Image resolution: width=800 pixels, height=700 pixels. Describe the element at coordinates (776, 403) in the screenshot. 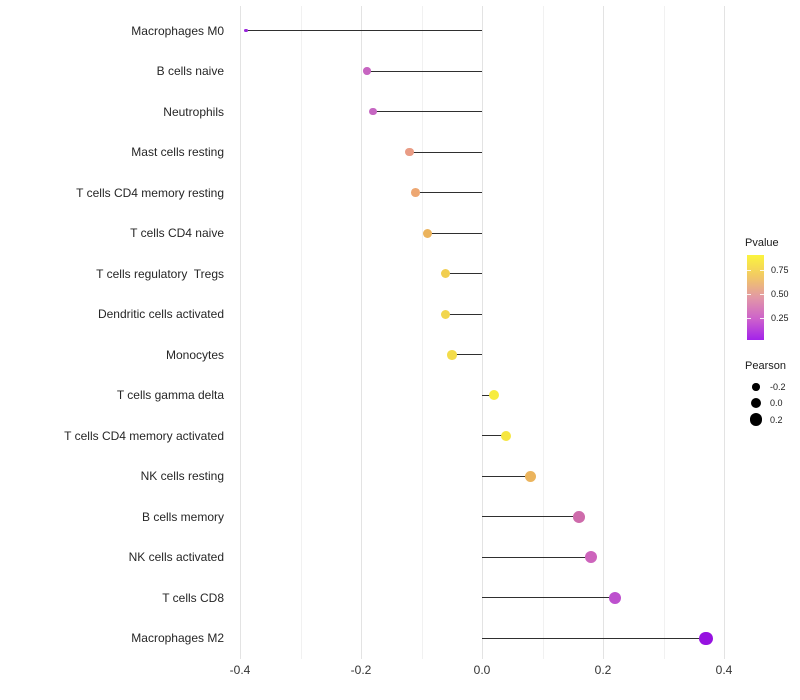

I see `pearson-key-label: 0.0` at that location.